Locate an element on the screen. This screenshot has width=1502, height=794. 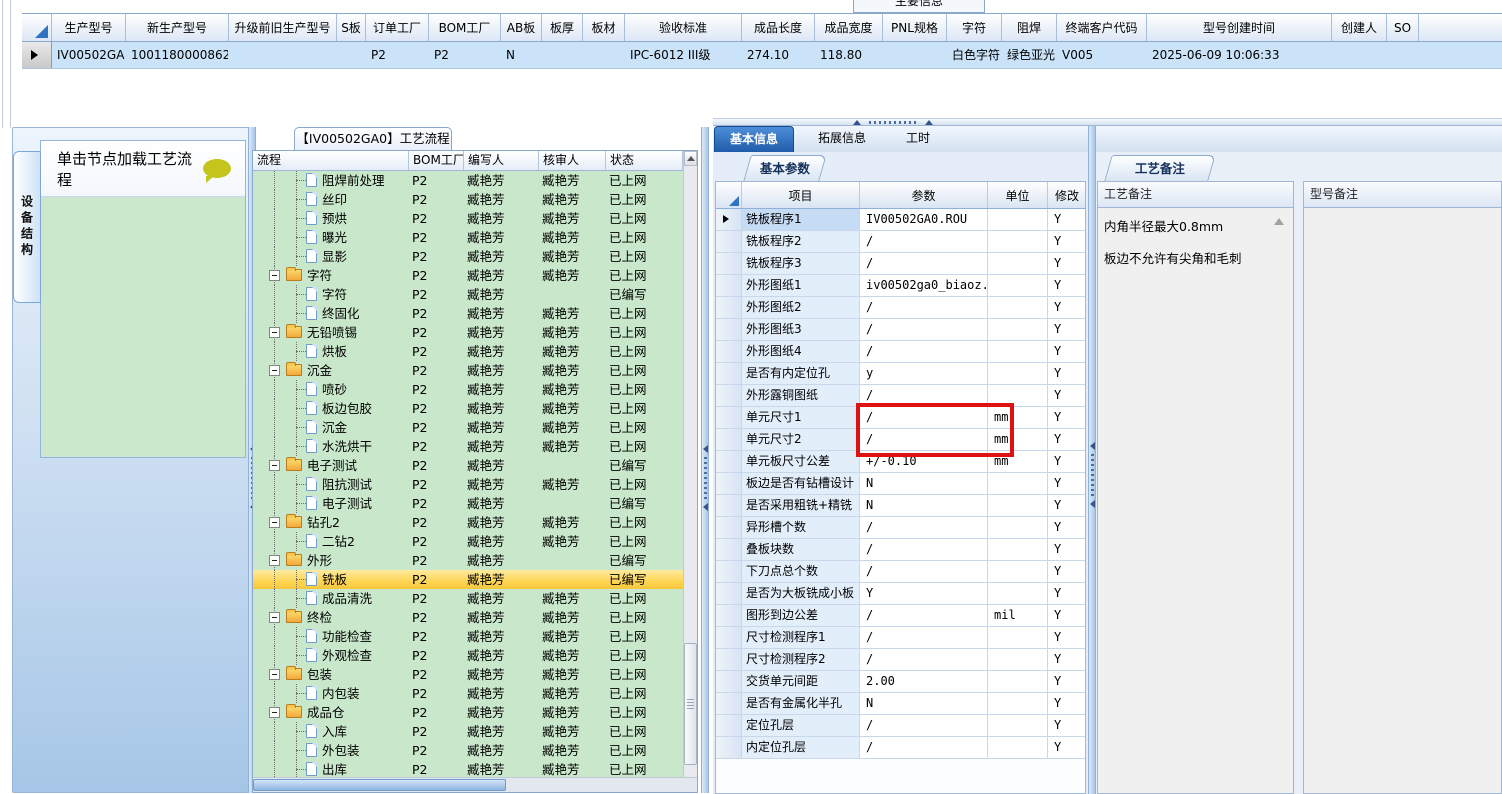
flow-tree-row: 阻抗测试 P2 臧艳芳 臧艳芳 已上网 is located at coordinates (468, 484).